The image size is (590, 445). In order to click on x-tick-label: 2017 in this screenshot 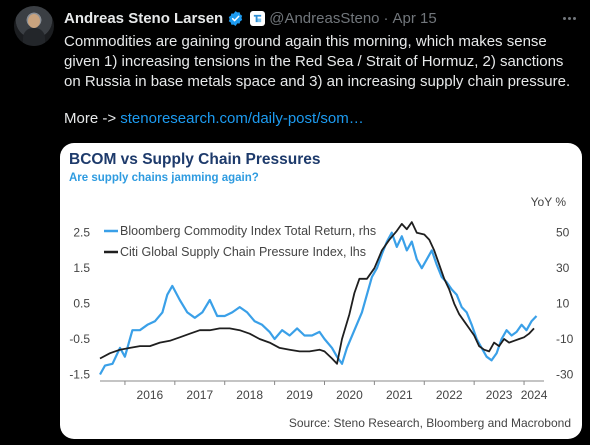, I will do `click(199, 395)`.